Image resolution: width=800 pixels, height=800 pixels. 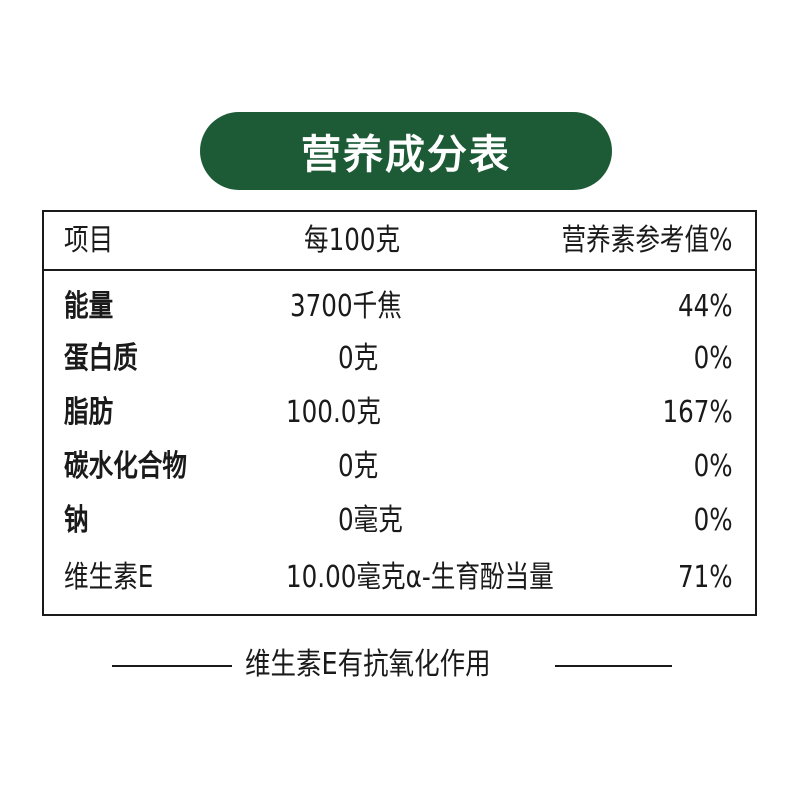 I want to click on title-banner: 营养成分表, so click(x=406, y=151).